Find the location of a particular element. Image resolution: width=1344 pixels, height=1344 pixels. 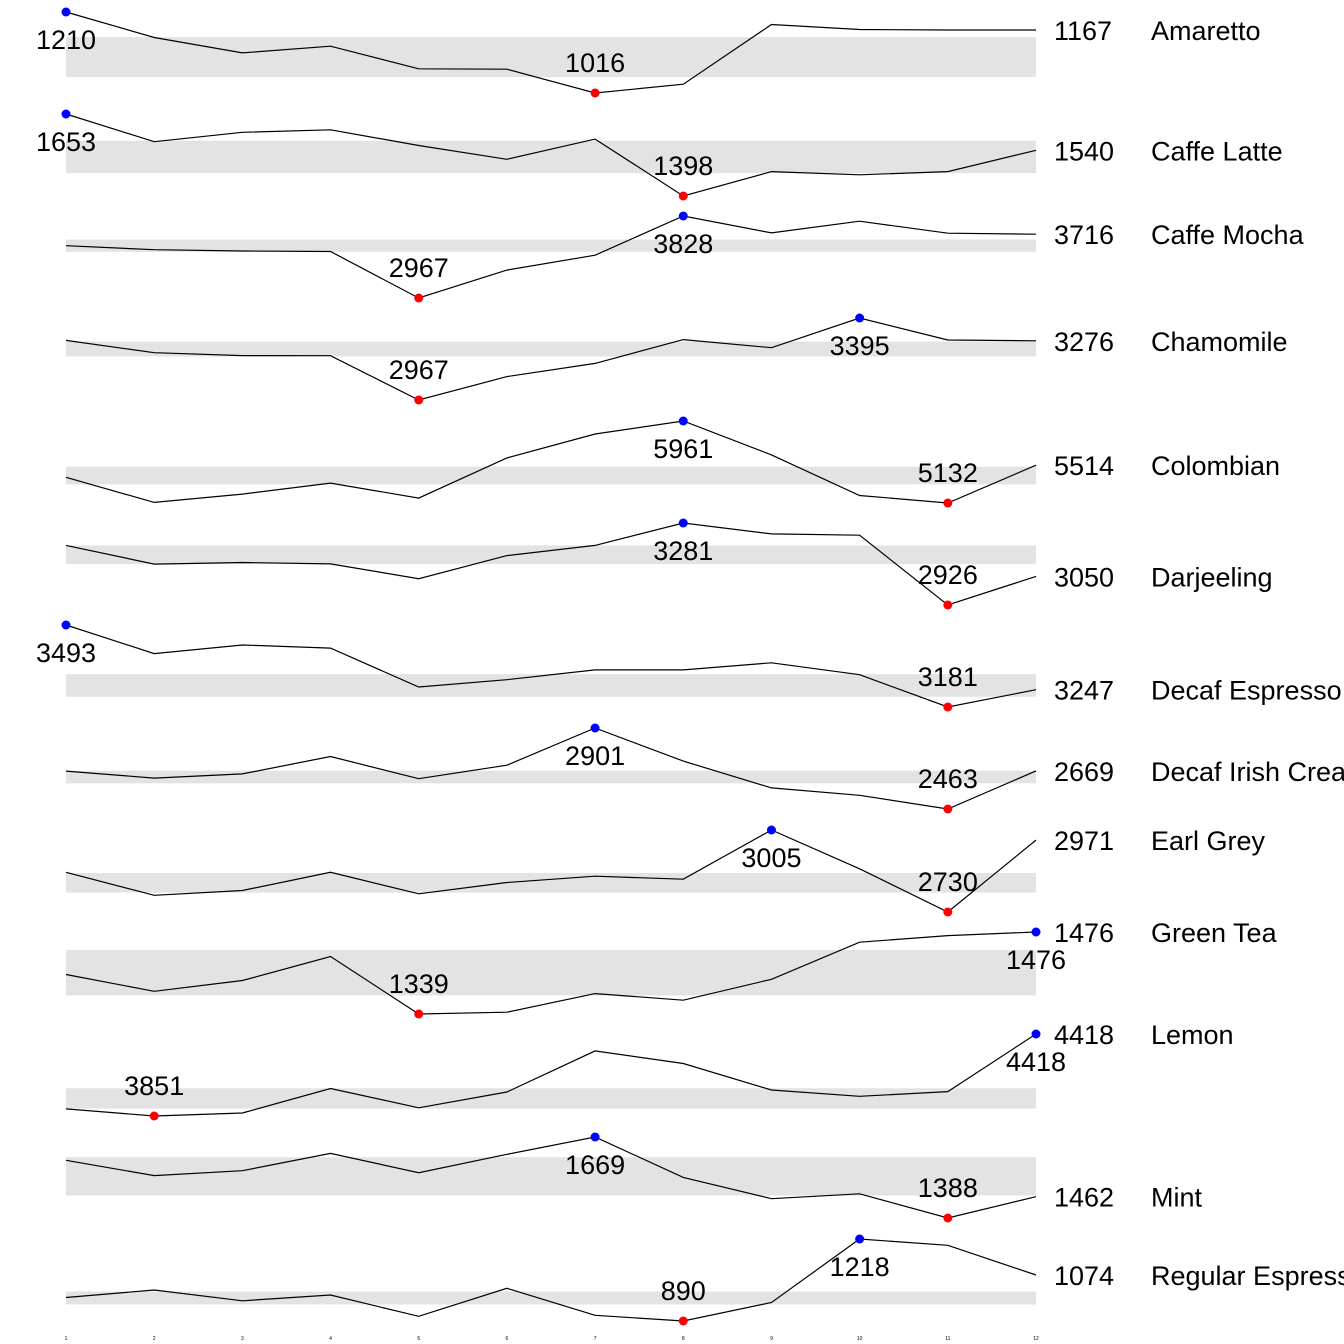

x-tick-label: 6 is located at coordinates (507, 1339).